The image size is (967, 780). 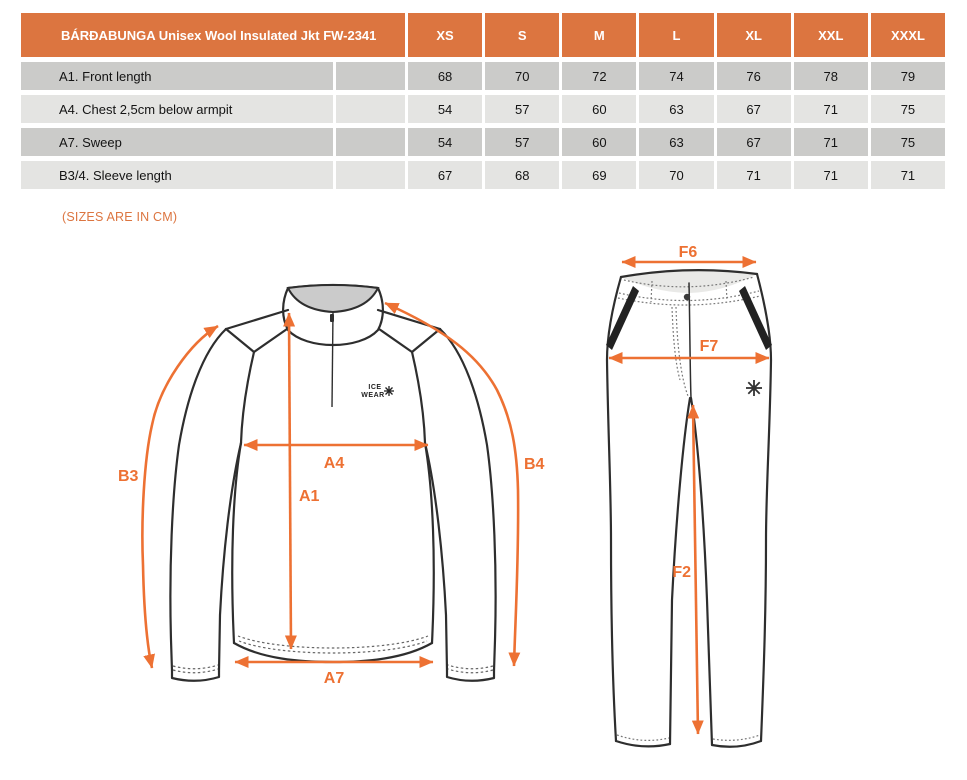 I want to click on pants-right-pocket, so click(x=755, y=318).